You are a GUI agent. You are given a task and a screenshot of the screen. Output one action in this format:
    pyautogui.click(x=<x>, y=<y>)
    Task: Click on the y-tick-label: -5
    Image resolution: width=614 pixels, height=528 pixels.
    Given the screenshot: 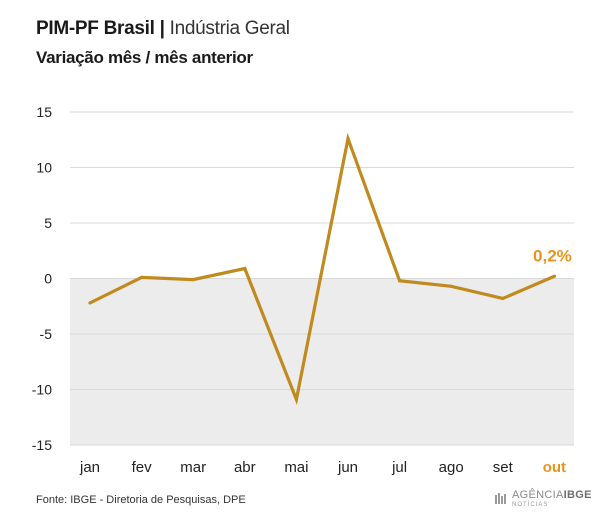 What is the action you would take?
    pyautogui.click(x=46, y=334)
    